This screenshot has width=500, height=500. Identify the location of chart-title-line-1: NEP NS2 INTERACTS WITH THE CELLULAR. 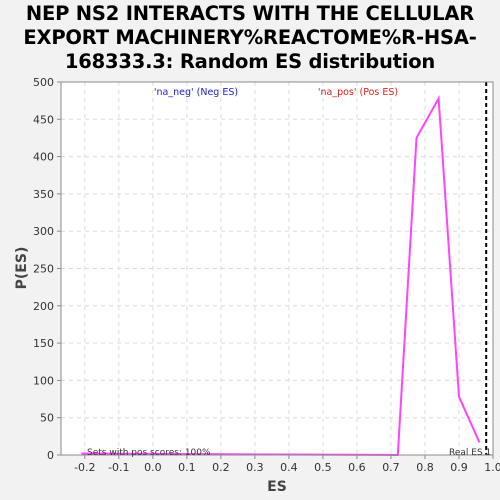
(250, 13).